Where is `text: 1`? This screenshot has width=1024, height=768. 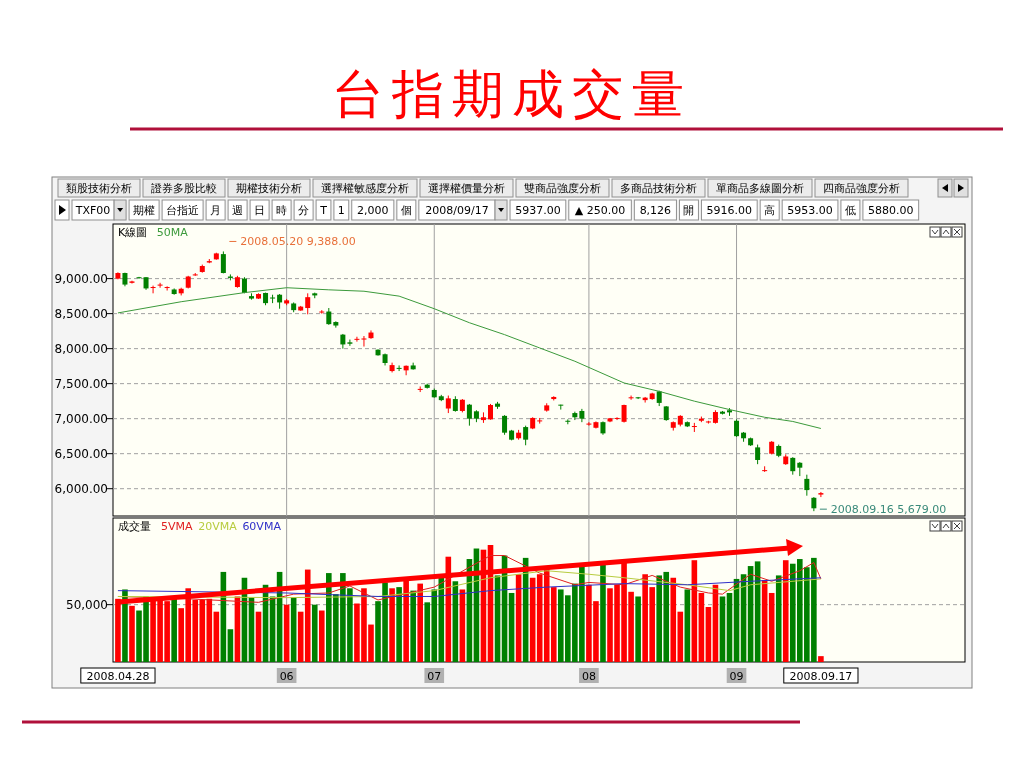 text: 1 is located at coordinates (341, 210).